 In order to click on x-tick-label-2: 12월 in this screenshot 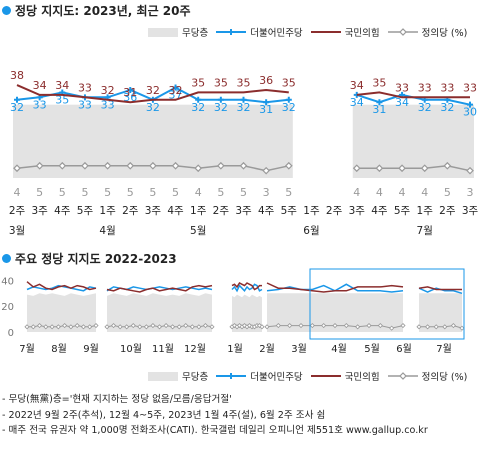, I will do `click(195, 349)`.